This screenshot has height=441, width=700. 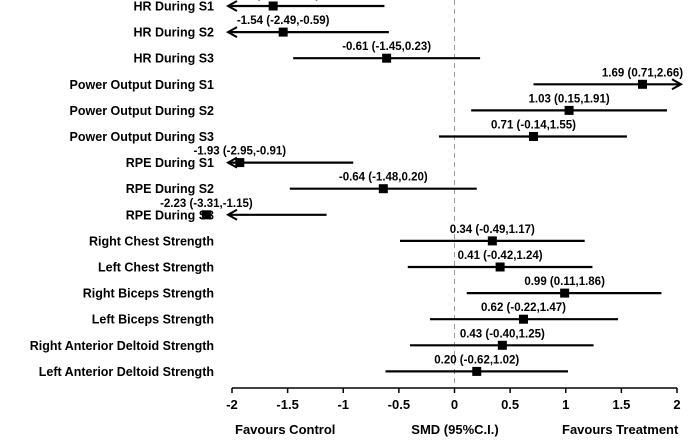 What do you see at coordinates (170, 163) in the screenshot?
I see `row-label: RPE During S1` at bounding box center [170, 163].